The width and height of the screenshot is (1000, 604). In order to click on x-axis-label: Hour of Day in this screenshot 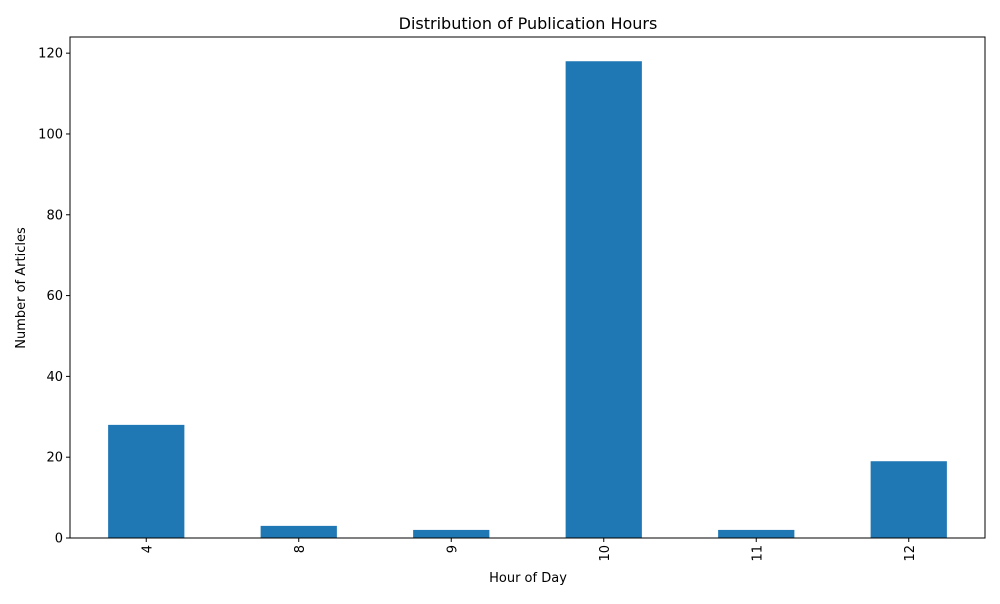, I will do `click(528, 578)`.